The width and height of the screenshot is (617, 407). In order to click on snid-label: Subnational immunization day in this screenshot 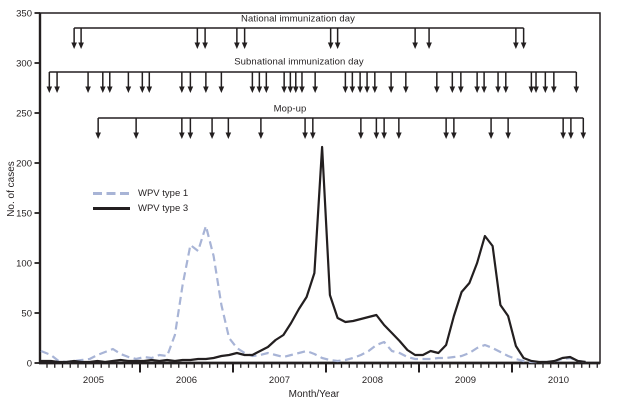, I will do `click(299, 62)`.